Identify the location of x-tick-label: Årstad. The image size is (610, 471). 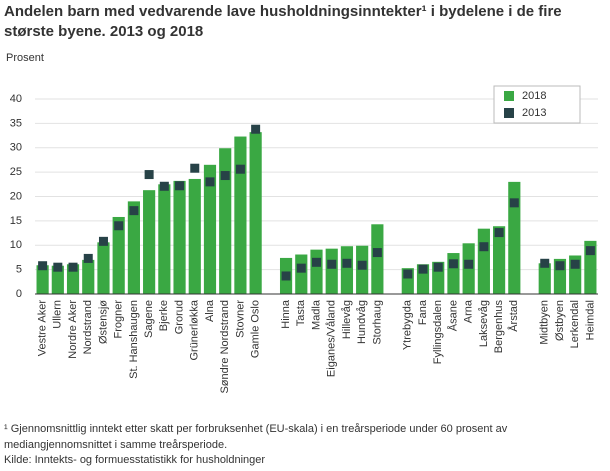
(513, 316).